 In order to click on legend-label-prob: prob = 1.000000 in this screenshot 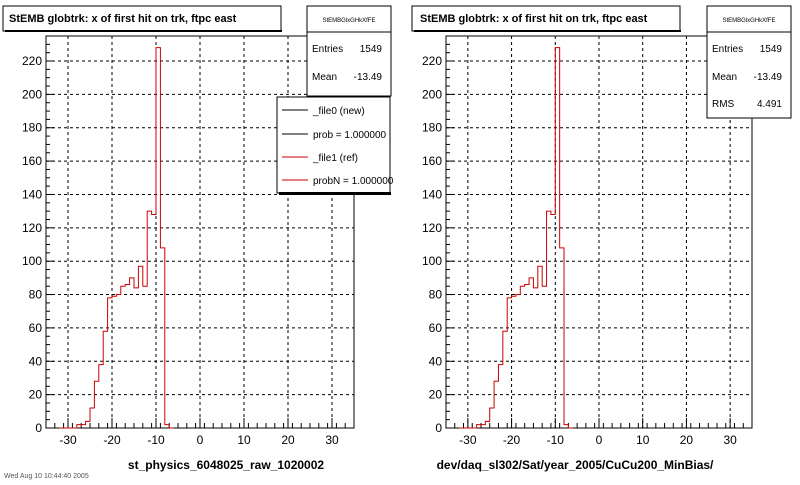, I will do `click(350, 135)`.